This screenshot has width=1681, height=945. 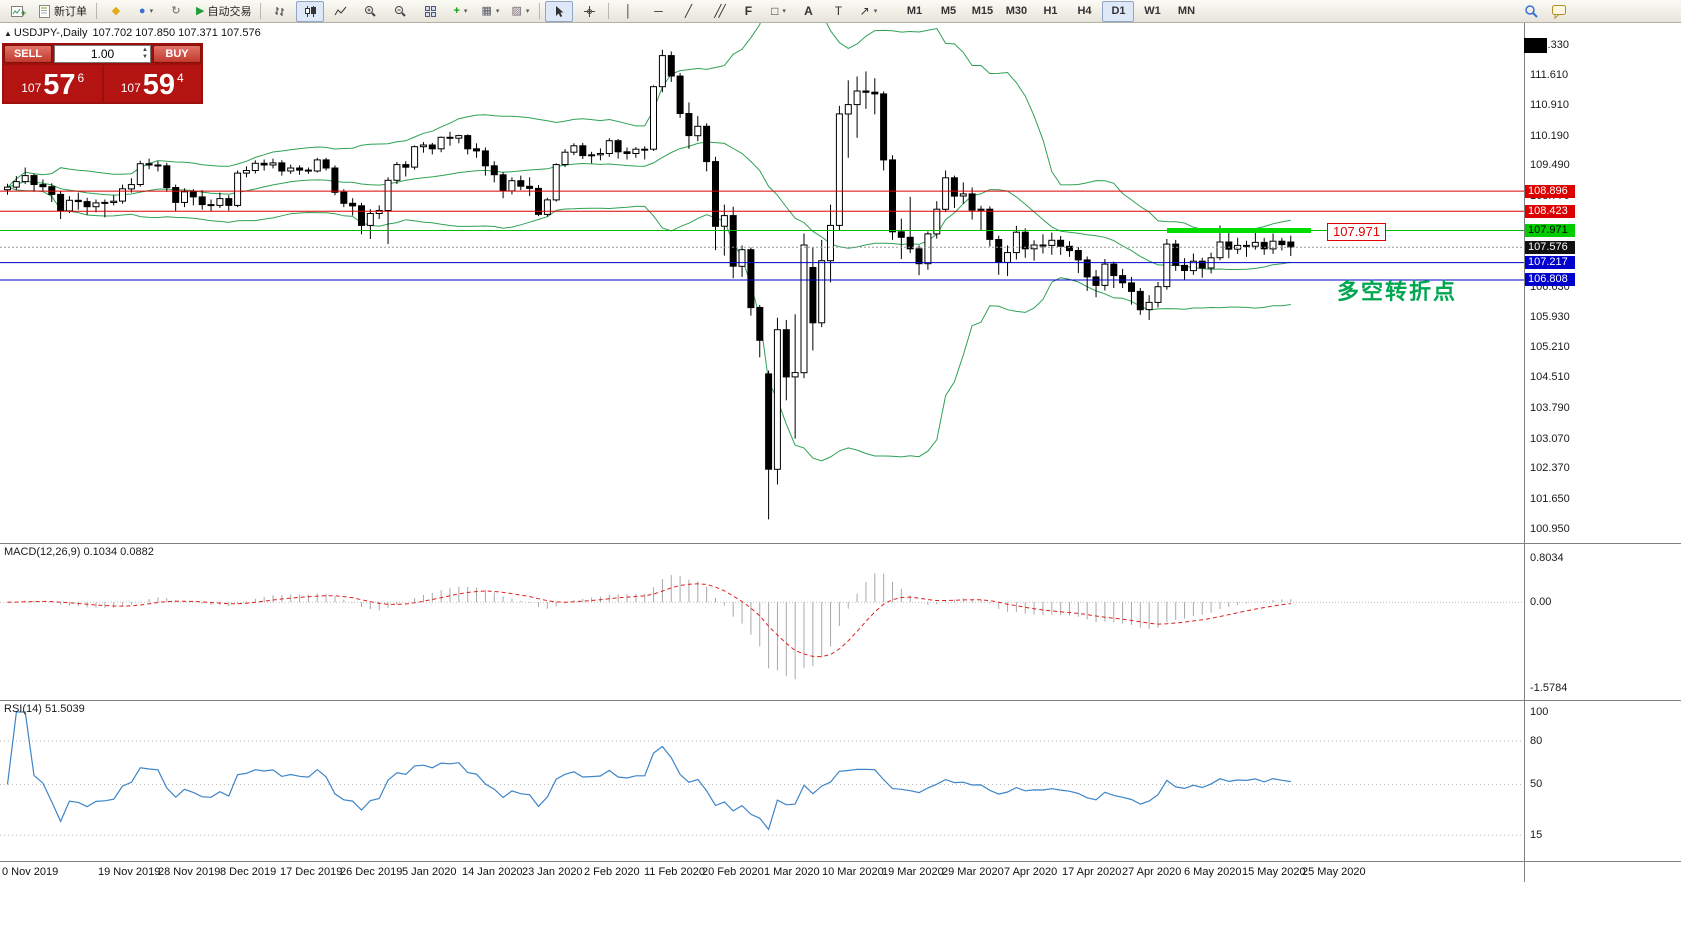 What do you see at coordinates (129, 872) in the screenshot?
I see `date-label: 19 Nov 2019` at bounding box center [129, 872].